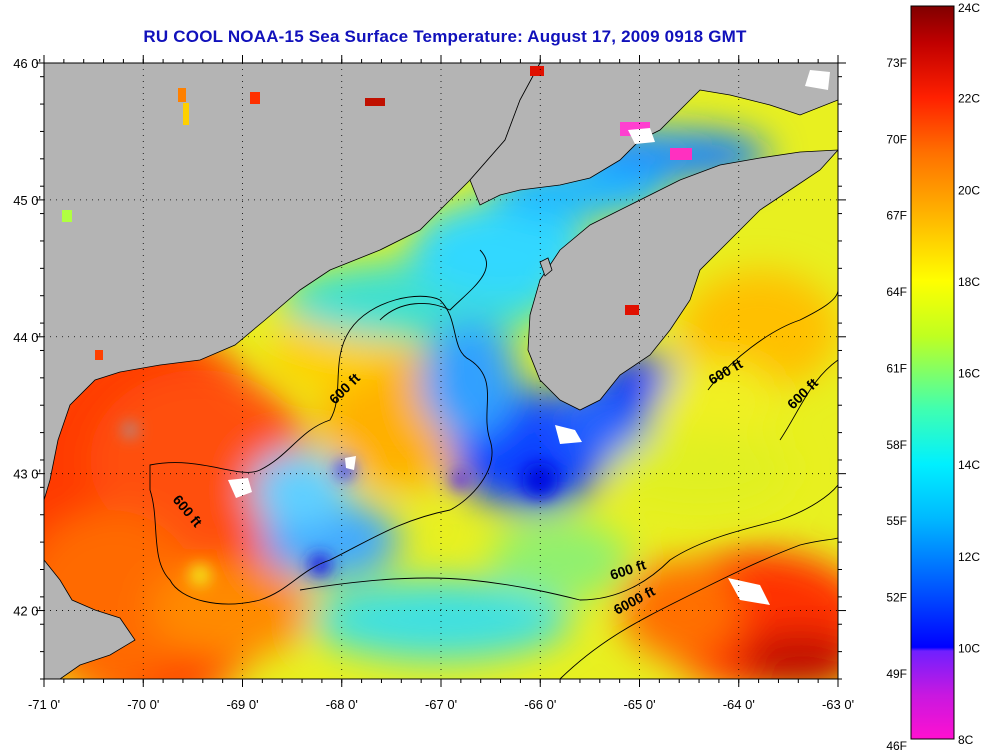 This screenshot has height=754, width=984. What do you see at coordinates (896, 404) in the screenshot?
I see `colorbar-fahrenheit-labels: 73F 70F 67F 64F 61F 58F 55F 52F 49F 46F` at bounding box center [896, 404].